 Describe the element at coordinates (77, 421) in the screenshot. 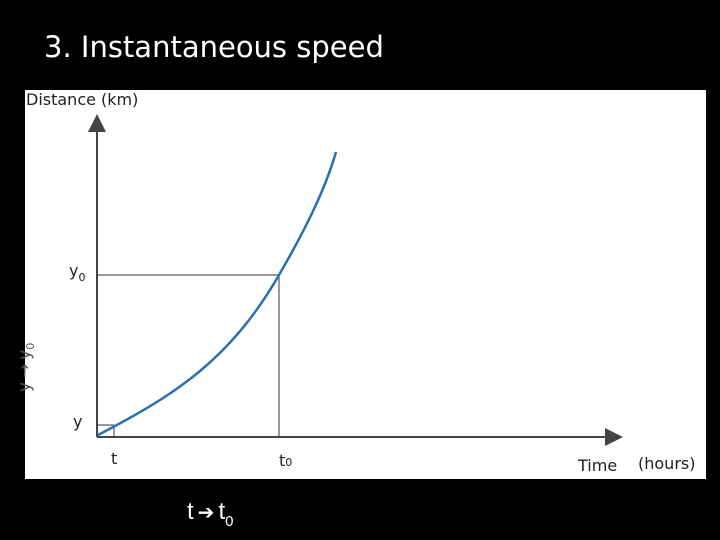

I see `y-label: y` at that location.